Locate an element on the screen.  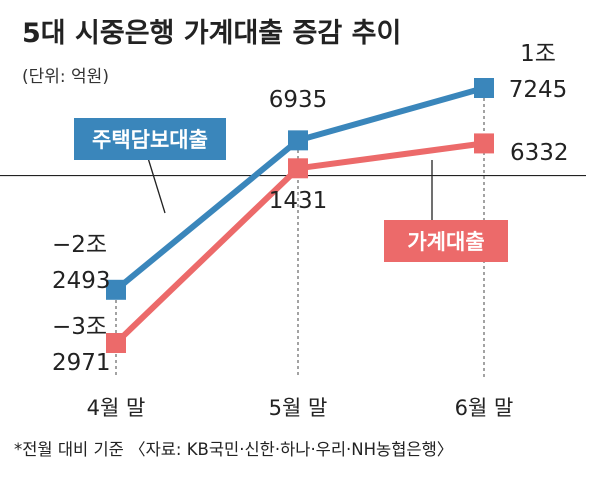
footnote: *전월 대비 기준 〈자료: KB국민·신한·하나·우리·NH농협은행〉 is located at coordinates (233, 449).